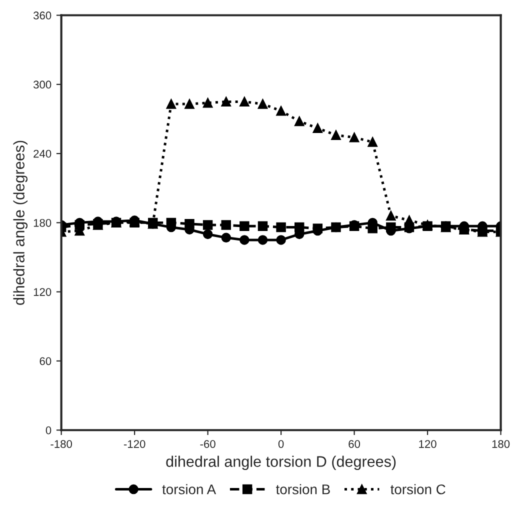 This screenshot has width=511, height=509. Describe the element at coordinates (354, 444) in the screenshot. I see `x-tick-label: 60` at that location.